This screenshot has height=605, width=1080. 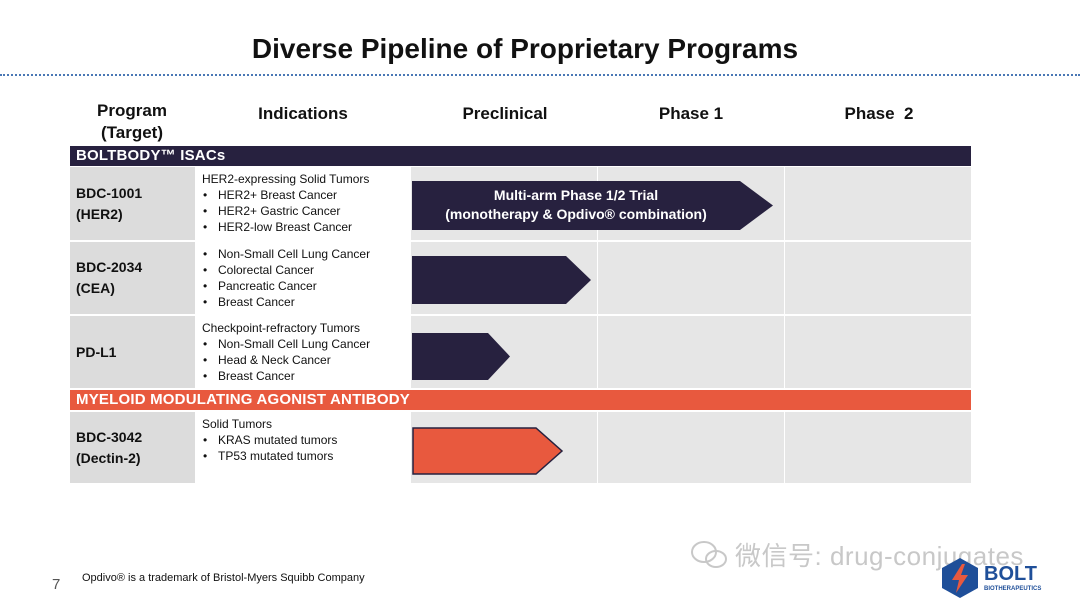 What do you see at coordinates (109, 267) in the screenshot?
I see `program-name: BDC-2034` at bounding box center [109, 267].